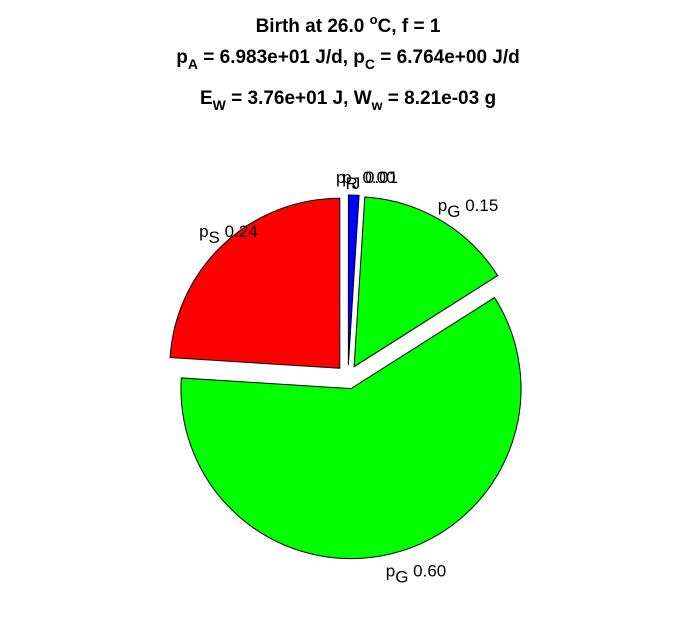  What do you see at coordinates (468, 208) in the screenshot?
I see `slice-label-1: pG 0.15` at bounding box center [468, 208].